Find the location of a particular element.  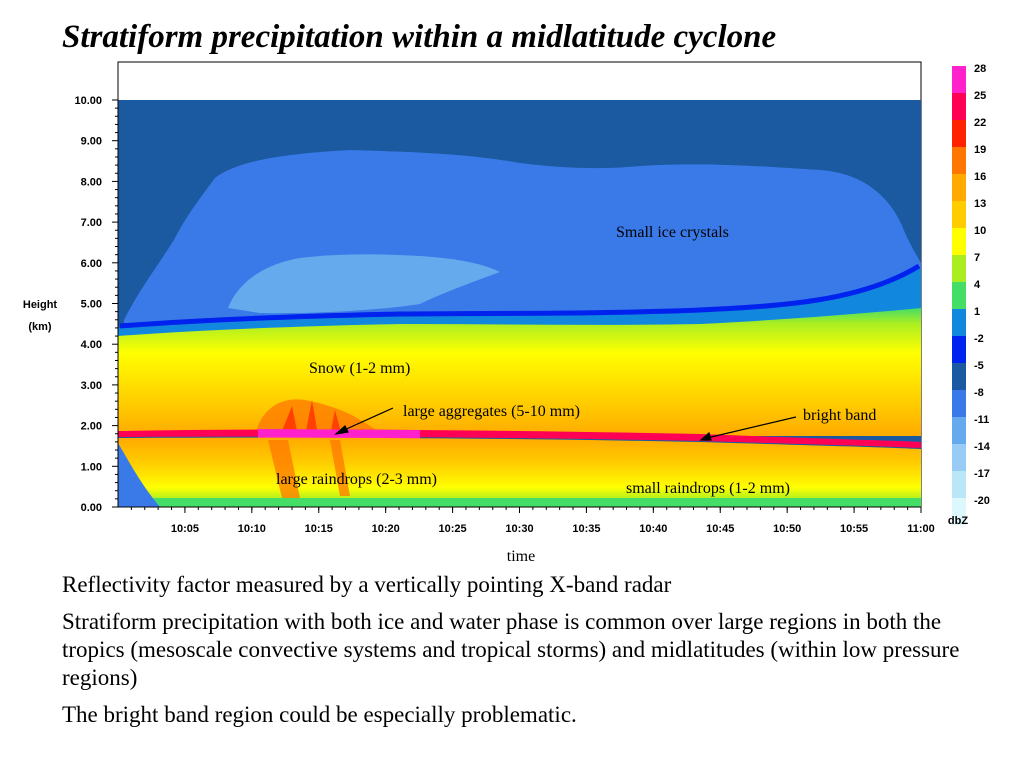

bright-band-core is located at coordinates (339, 434).